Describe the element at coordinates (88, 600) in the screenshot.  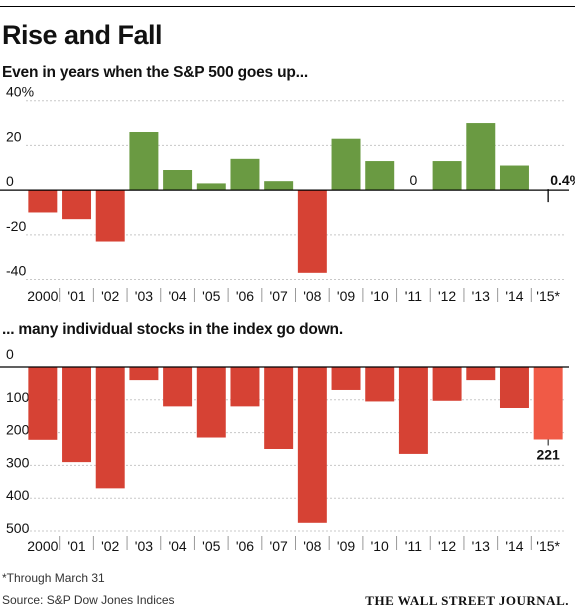
I see `source-note: Source: S&P Dow Jones Indices` at that location.